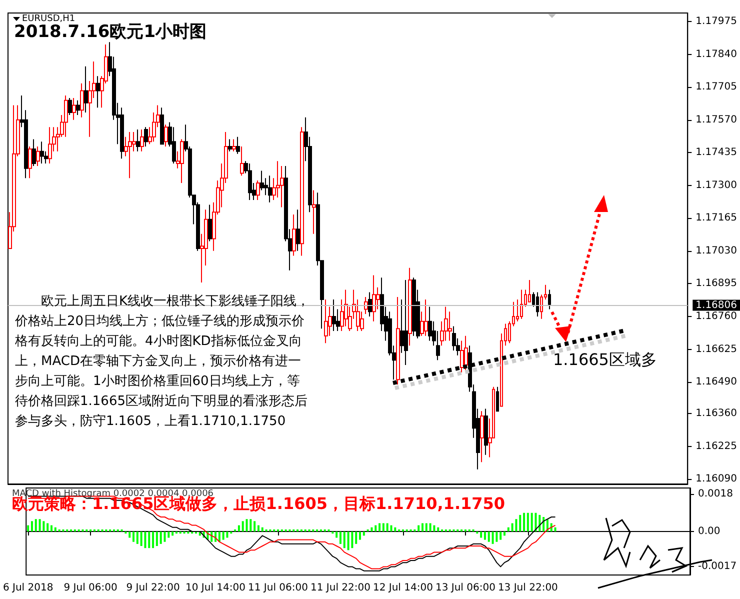  What do you see at coordinates (717, 284) in the screenshot?
I see `y-tick-label: 1.16895` at bounding box center [717, 284].